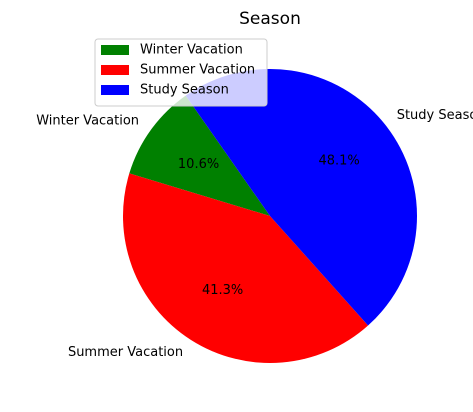  I want to click on legend-swatch-summer-vacation, so click(115, 70).